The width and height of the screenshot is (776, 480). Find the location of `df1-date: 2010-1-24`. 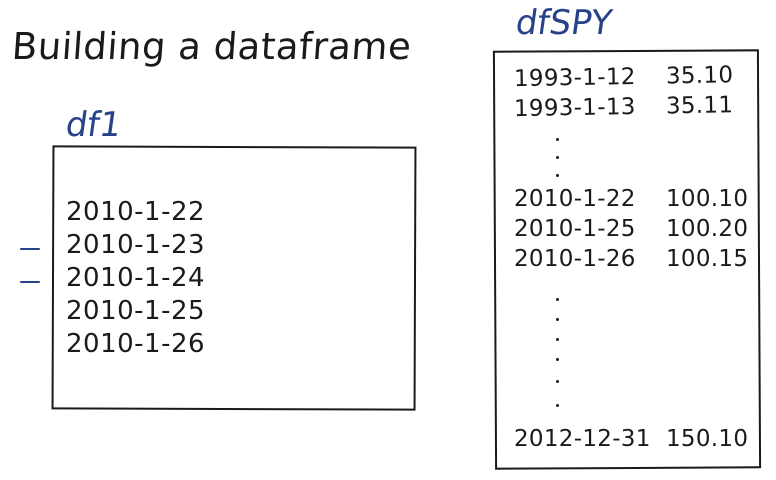

df1-date: 2010-1-24 is located at coordinates (136, 278).